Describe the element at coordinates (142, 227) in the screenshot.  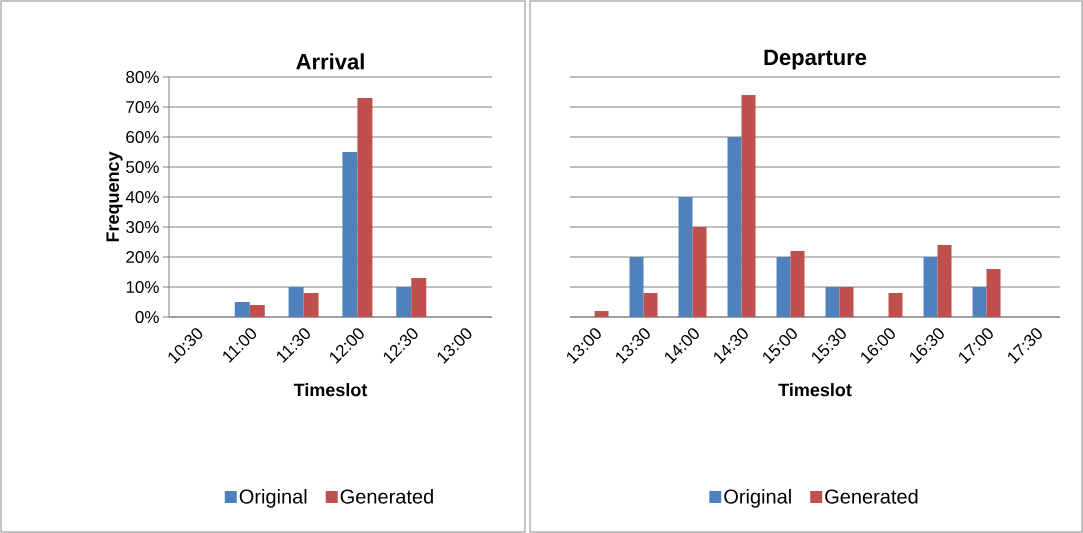
I see `y-tick-label: 30%` at that location.